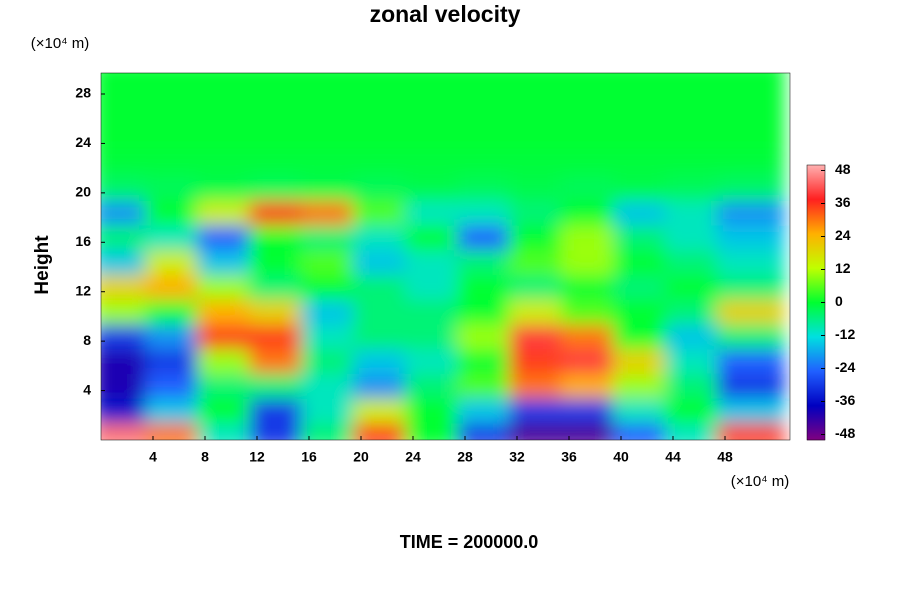  What do you see at coordinates (839, 301) in the screenshot?
I see `colorbar-tick-label: 0` at bounding box center [839, 301].